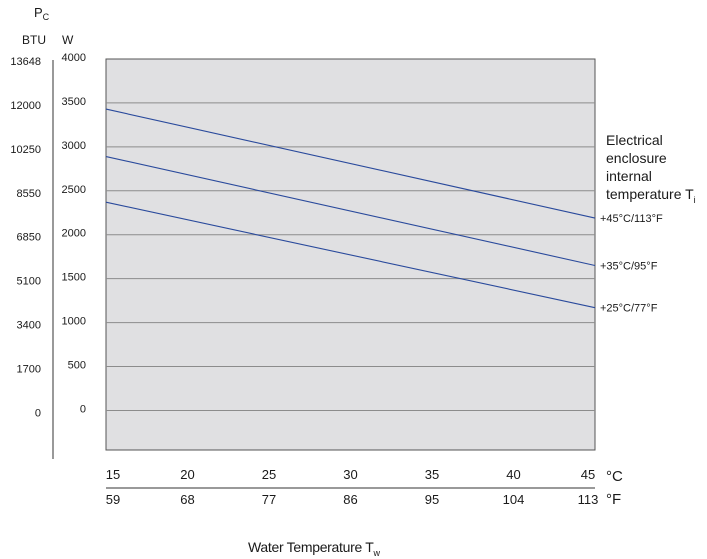 Image resolution: width=707 pixels, height=559 pixels. Describe the element at coordinates (74, 190) in the screenshot. I see `y-tick-label-w: 2500` at that location.